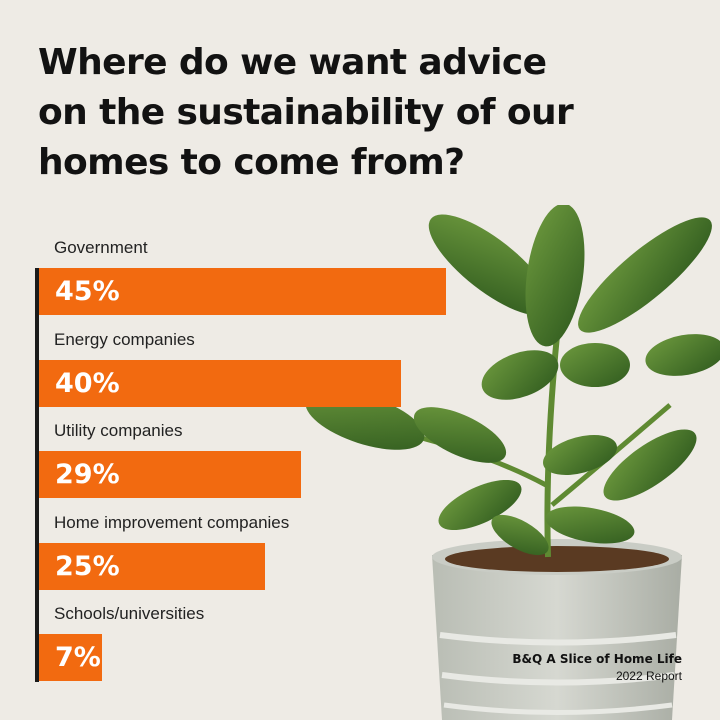 This screenshot has width=720, height=720. Describe the element at coordinates (306, 112) in the screenshot. I see `title-line: on the sustainability of our` at that location.